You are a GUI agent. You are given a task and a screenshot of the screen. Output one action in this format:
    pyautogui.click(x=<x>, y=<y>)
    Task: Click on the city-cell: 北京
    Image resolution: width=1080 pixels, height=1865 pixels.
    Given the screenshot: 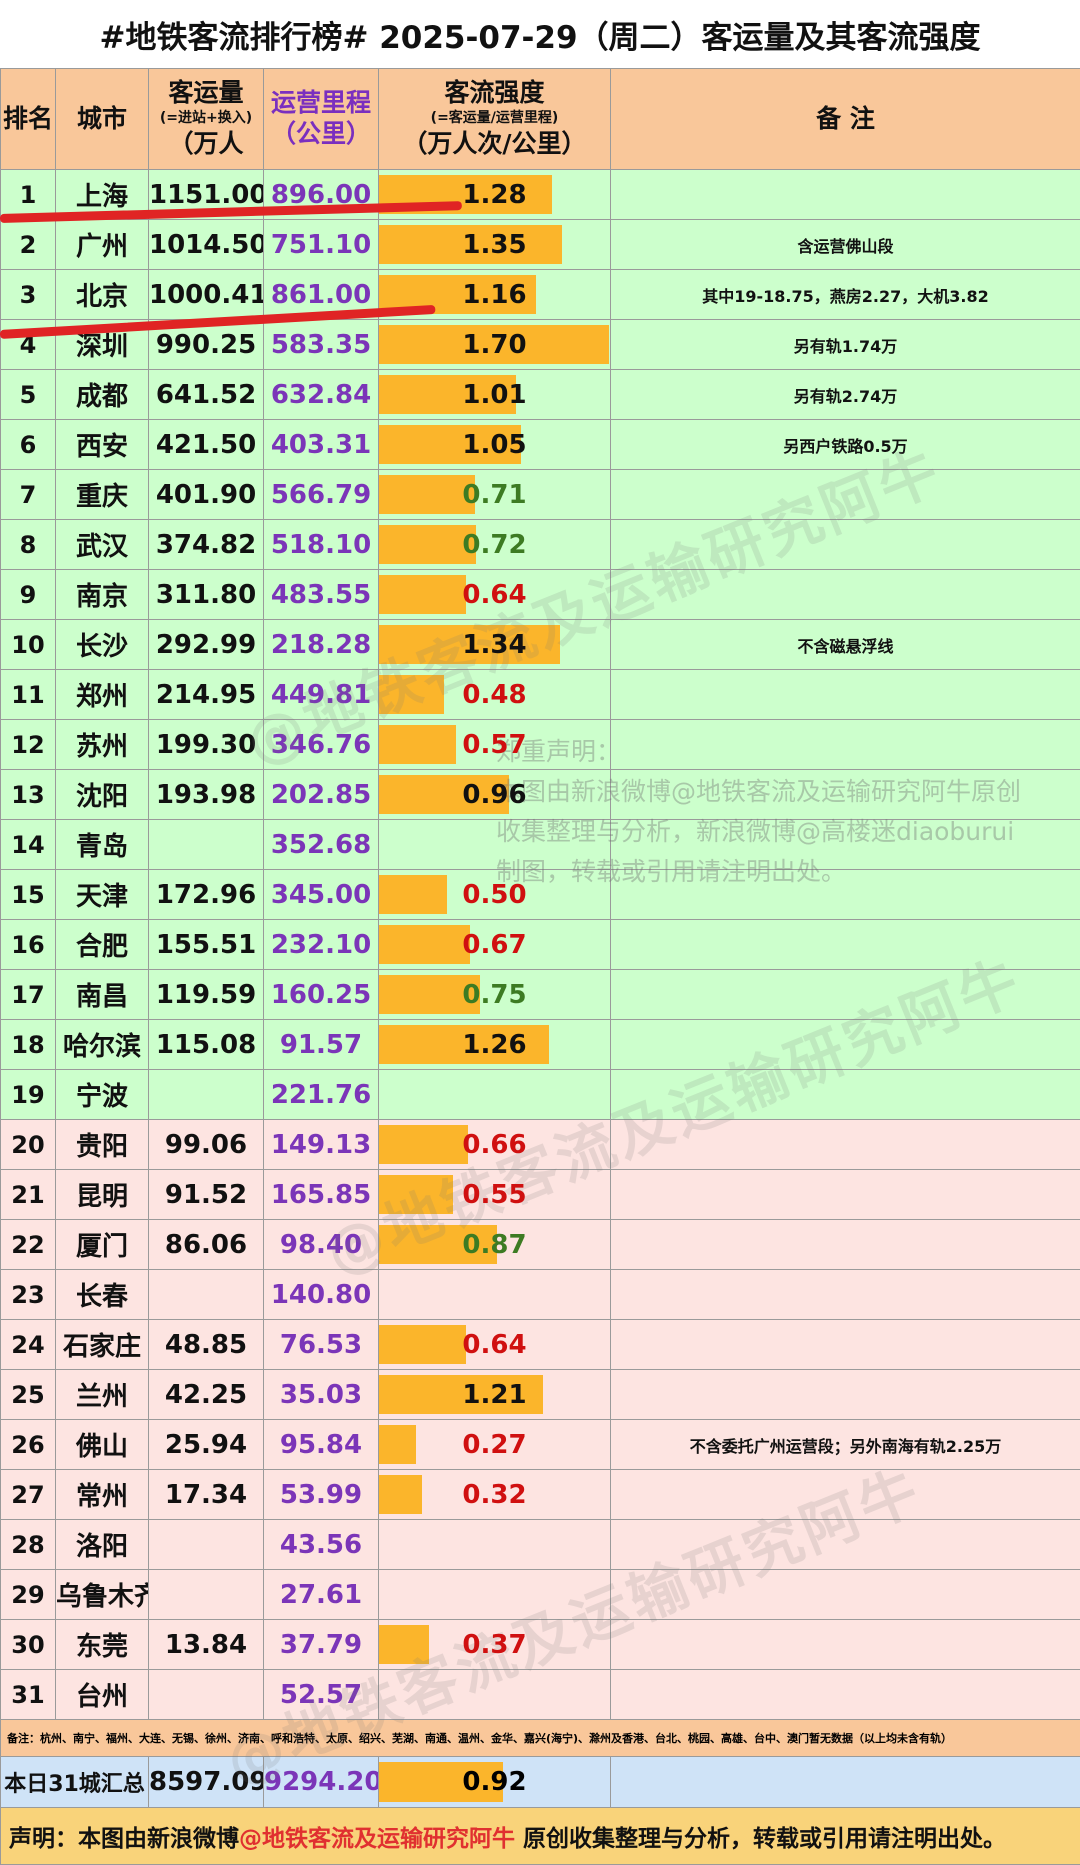 What is the action you would take?
    pyautogui.click(x=102, y=295)
    